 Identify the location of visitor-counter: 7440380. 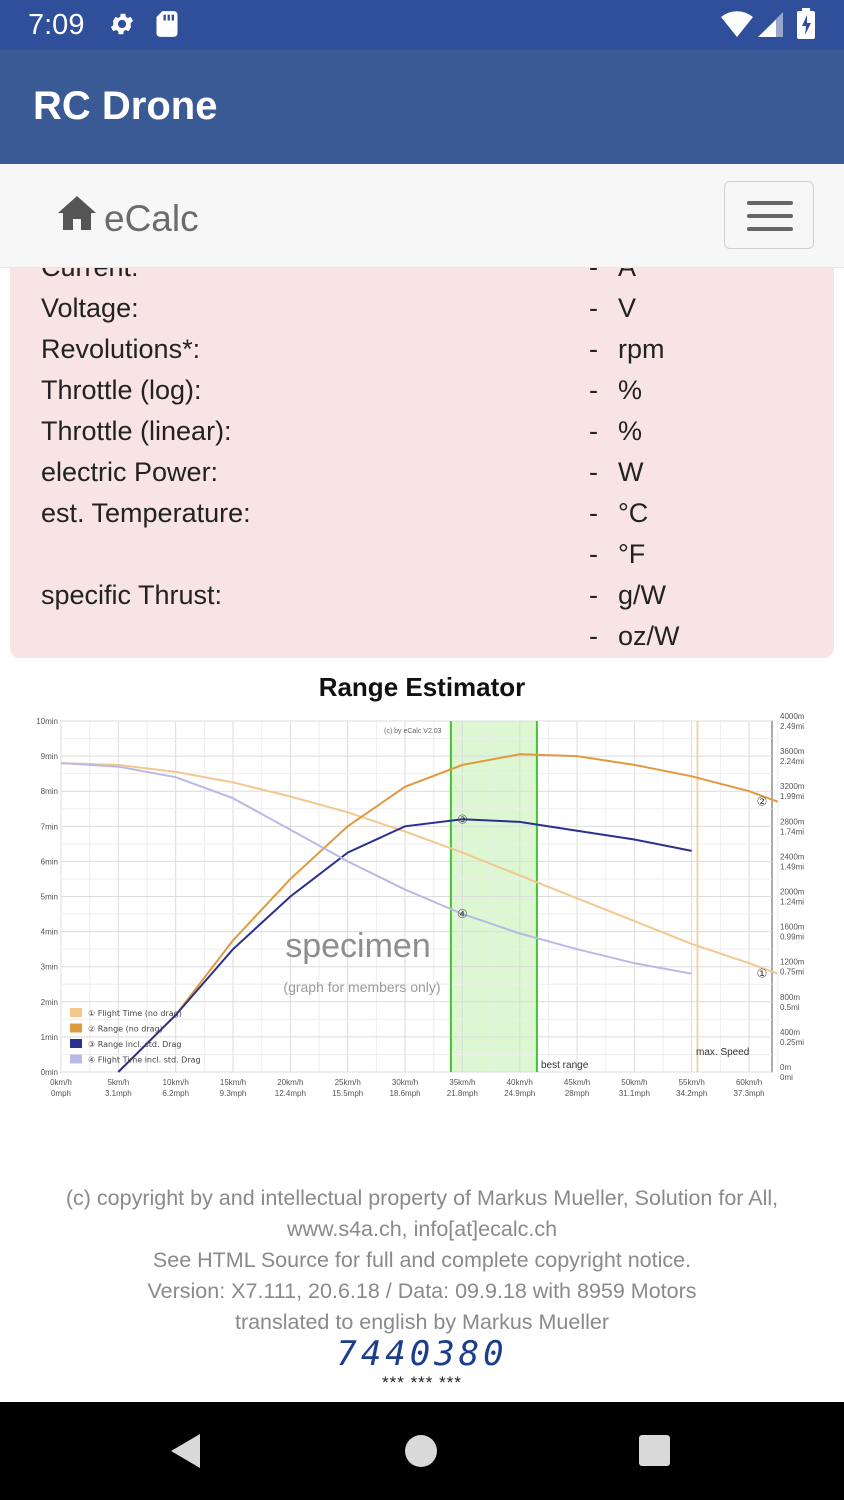
(422, 1354).